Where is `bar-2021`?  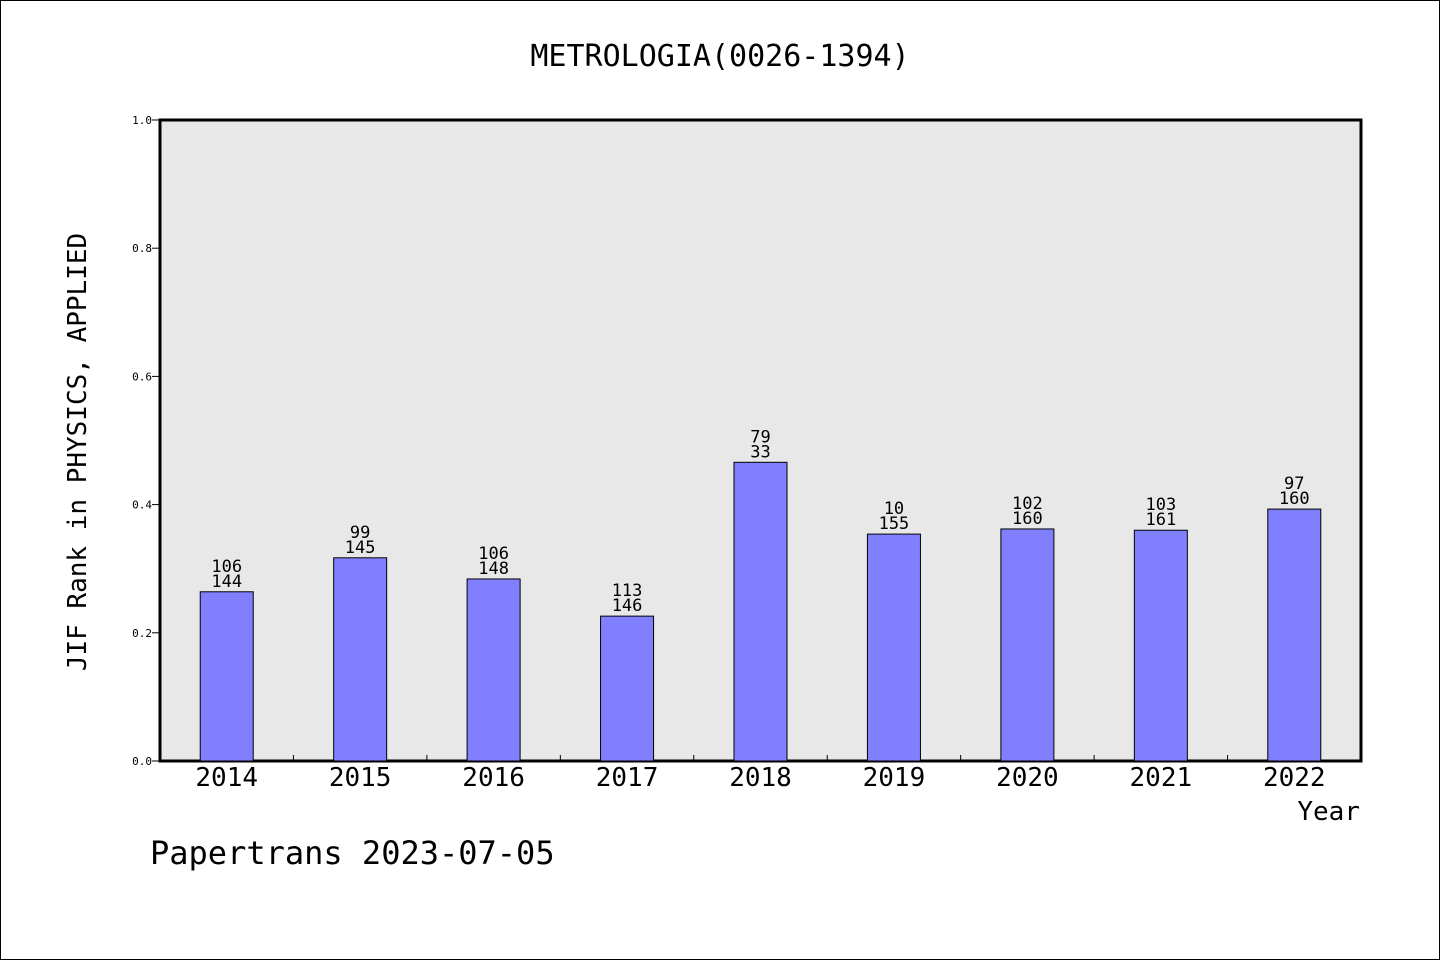 bar-2021 is located at coordinates (1160, 645).